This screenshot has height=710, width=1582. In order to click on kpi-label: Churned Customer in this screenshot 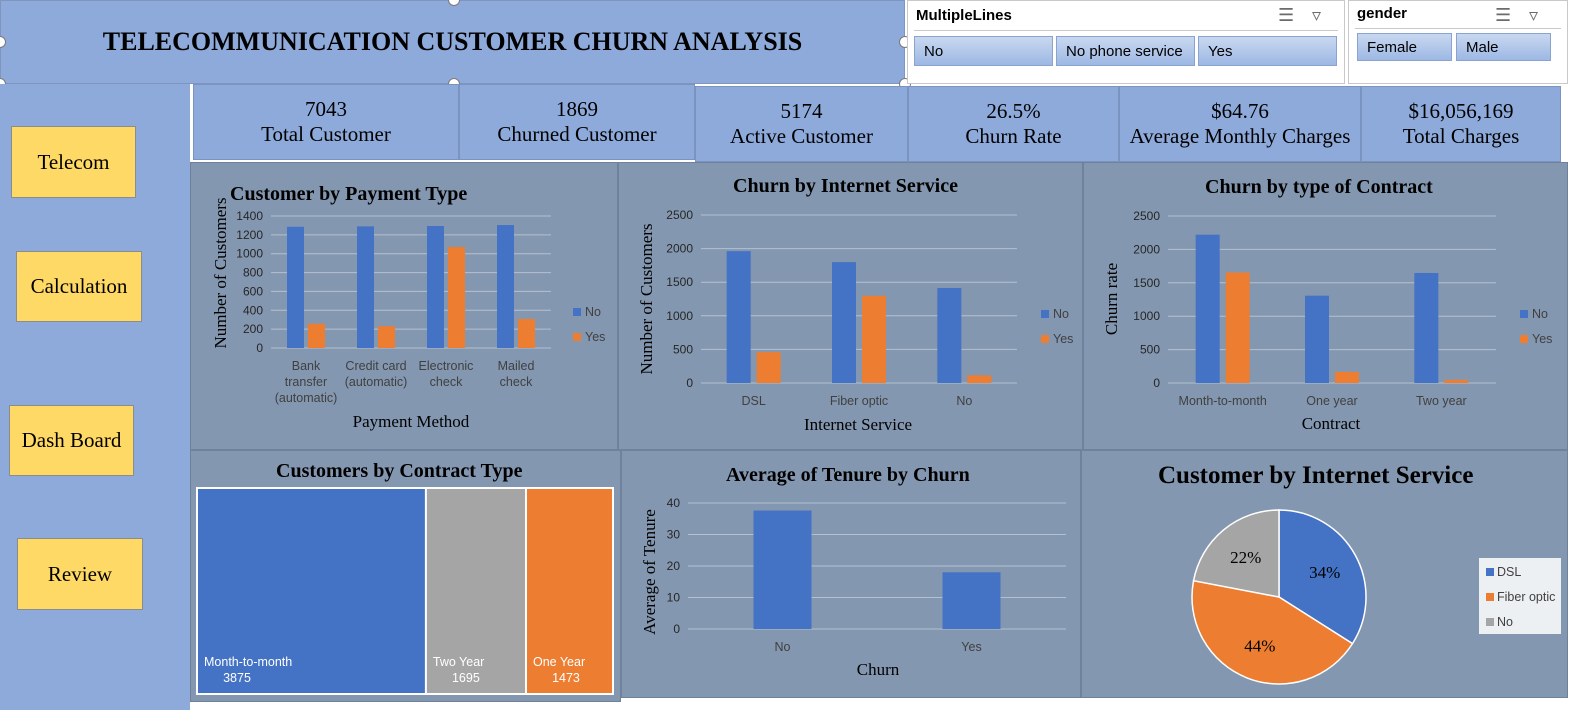, I will do `click(577, 134)`.